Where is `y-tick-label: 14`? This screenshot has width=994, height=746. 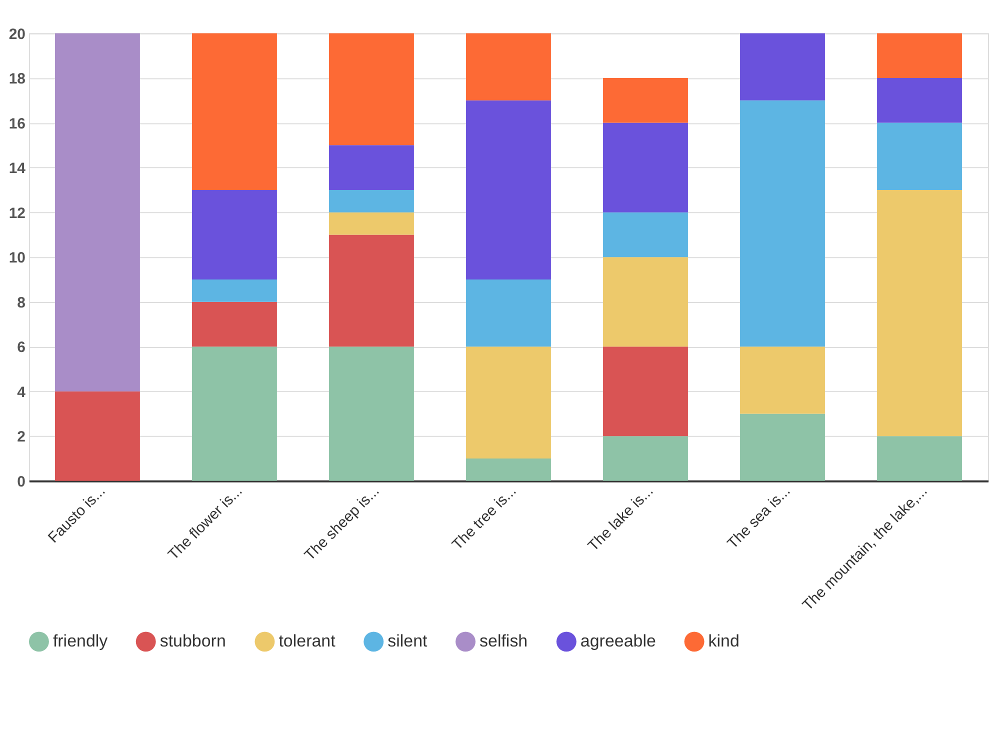 y-tick-label: 14 is located at coordinates (17, 169).